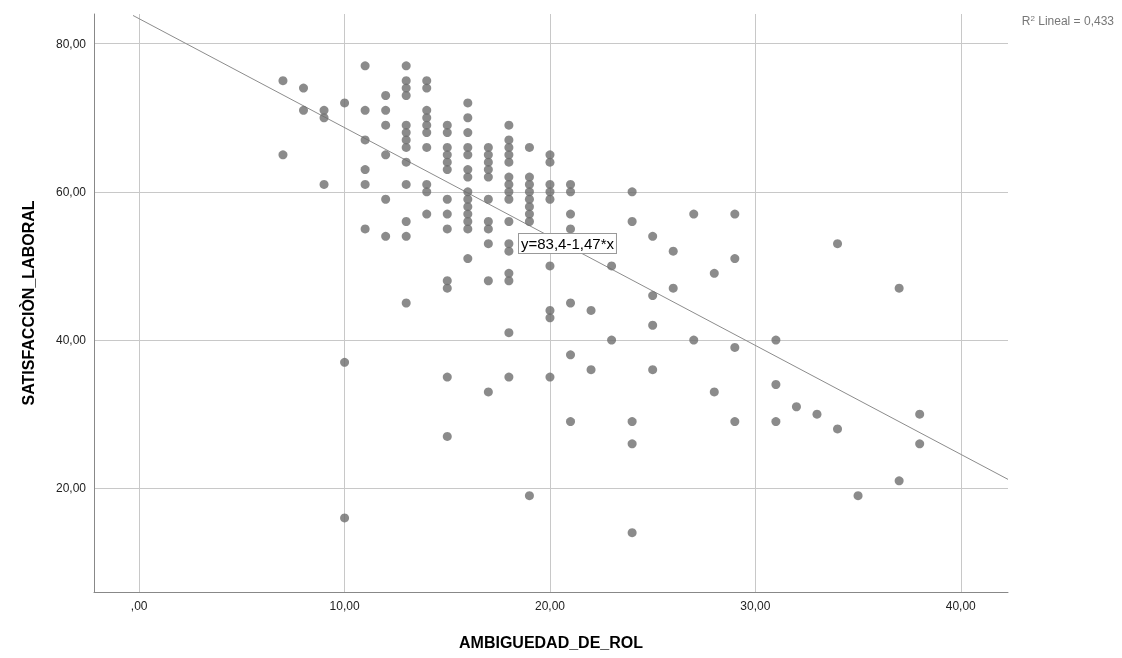 The width and height of the screenshot is (1122, 658). What do you see at coordinates (71, 340) in the screenshot?
I see `y-tick-label: 40,00` at bounding box center [71, 340].